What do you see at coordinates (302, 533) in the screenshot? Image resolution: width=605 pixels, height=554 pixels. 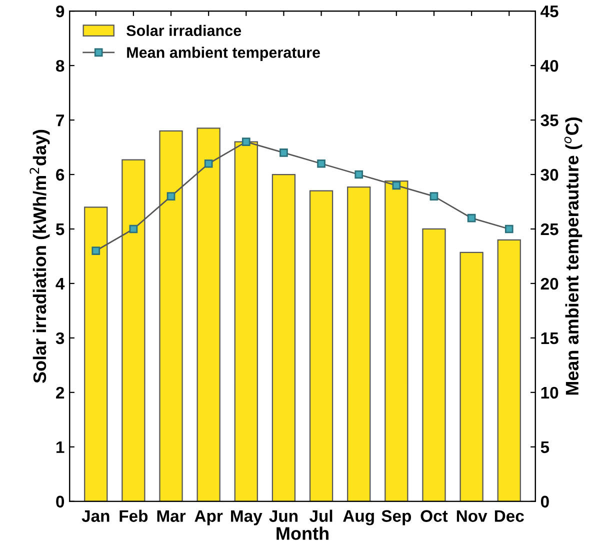 I see `x-axis-title: Month` at bounding box center [302, 533].